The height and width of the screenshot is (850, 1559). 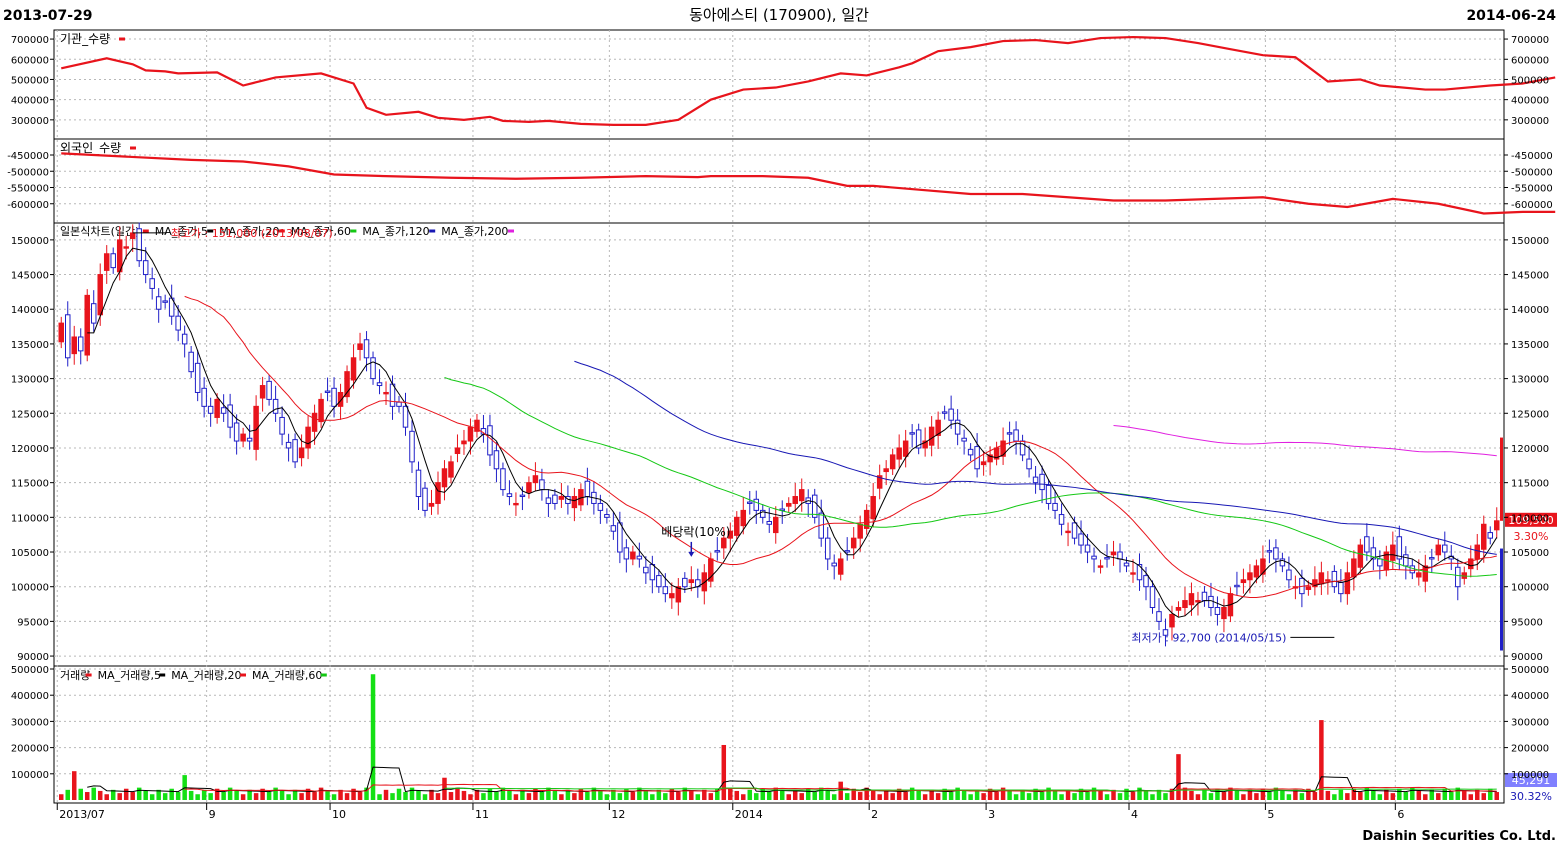 What do you see at coordinates (779, 181) in the screenshot?
I see `panel-frame-foreign` at bounding box center [779, 181].